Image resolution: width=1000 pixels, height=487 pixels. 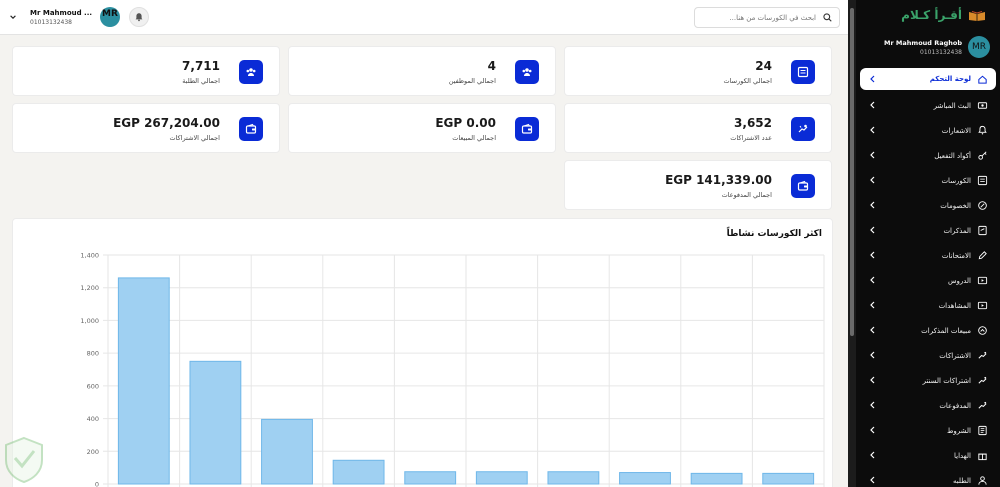 I want to click on sidebar-item-label: المشاهدات, so click(x=954, y=305).